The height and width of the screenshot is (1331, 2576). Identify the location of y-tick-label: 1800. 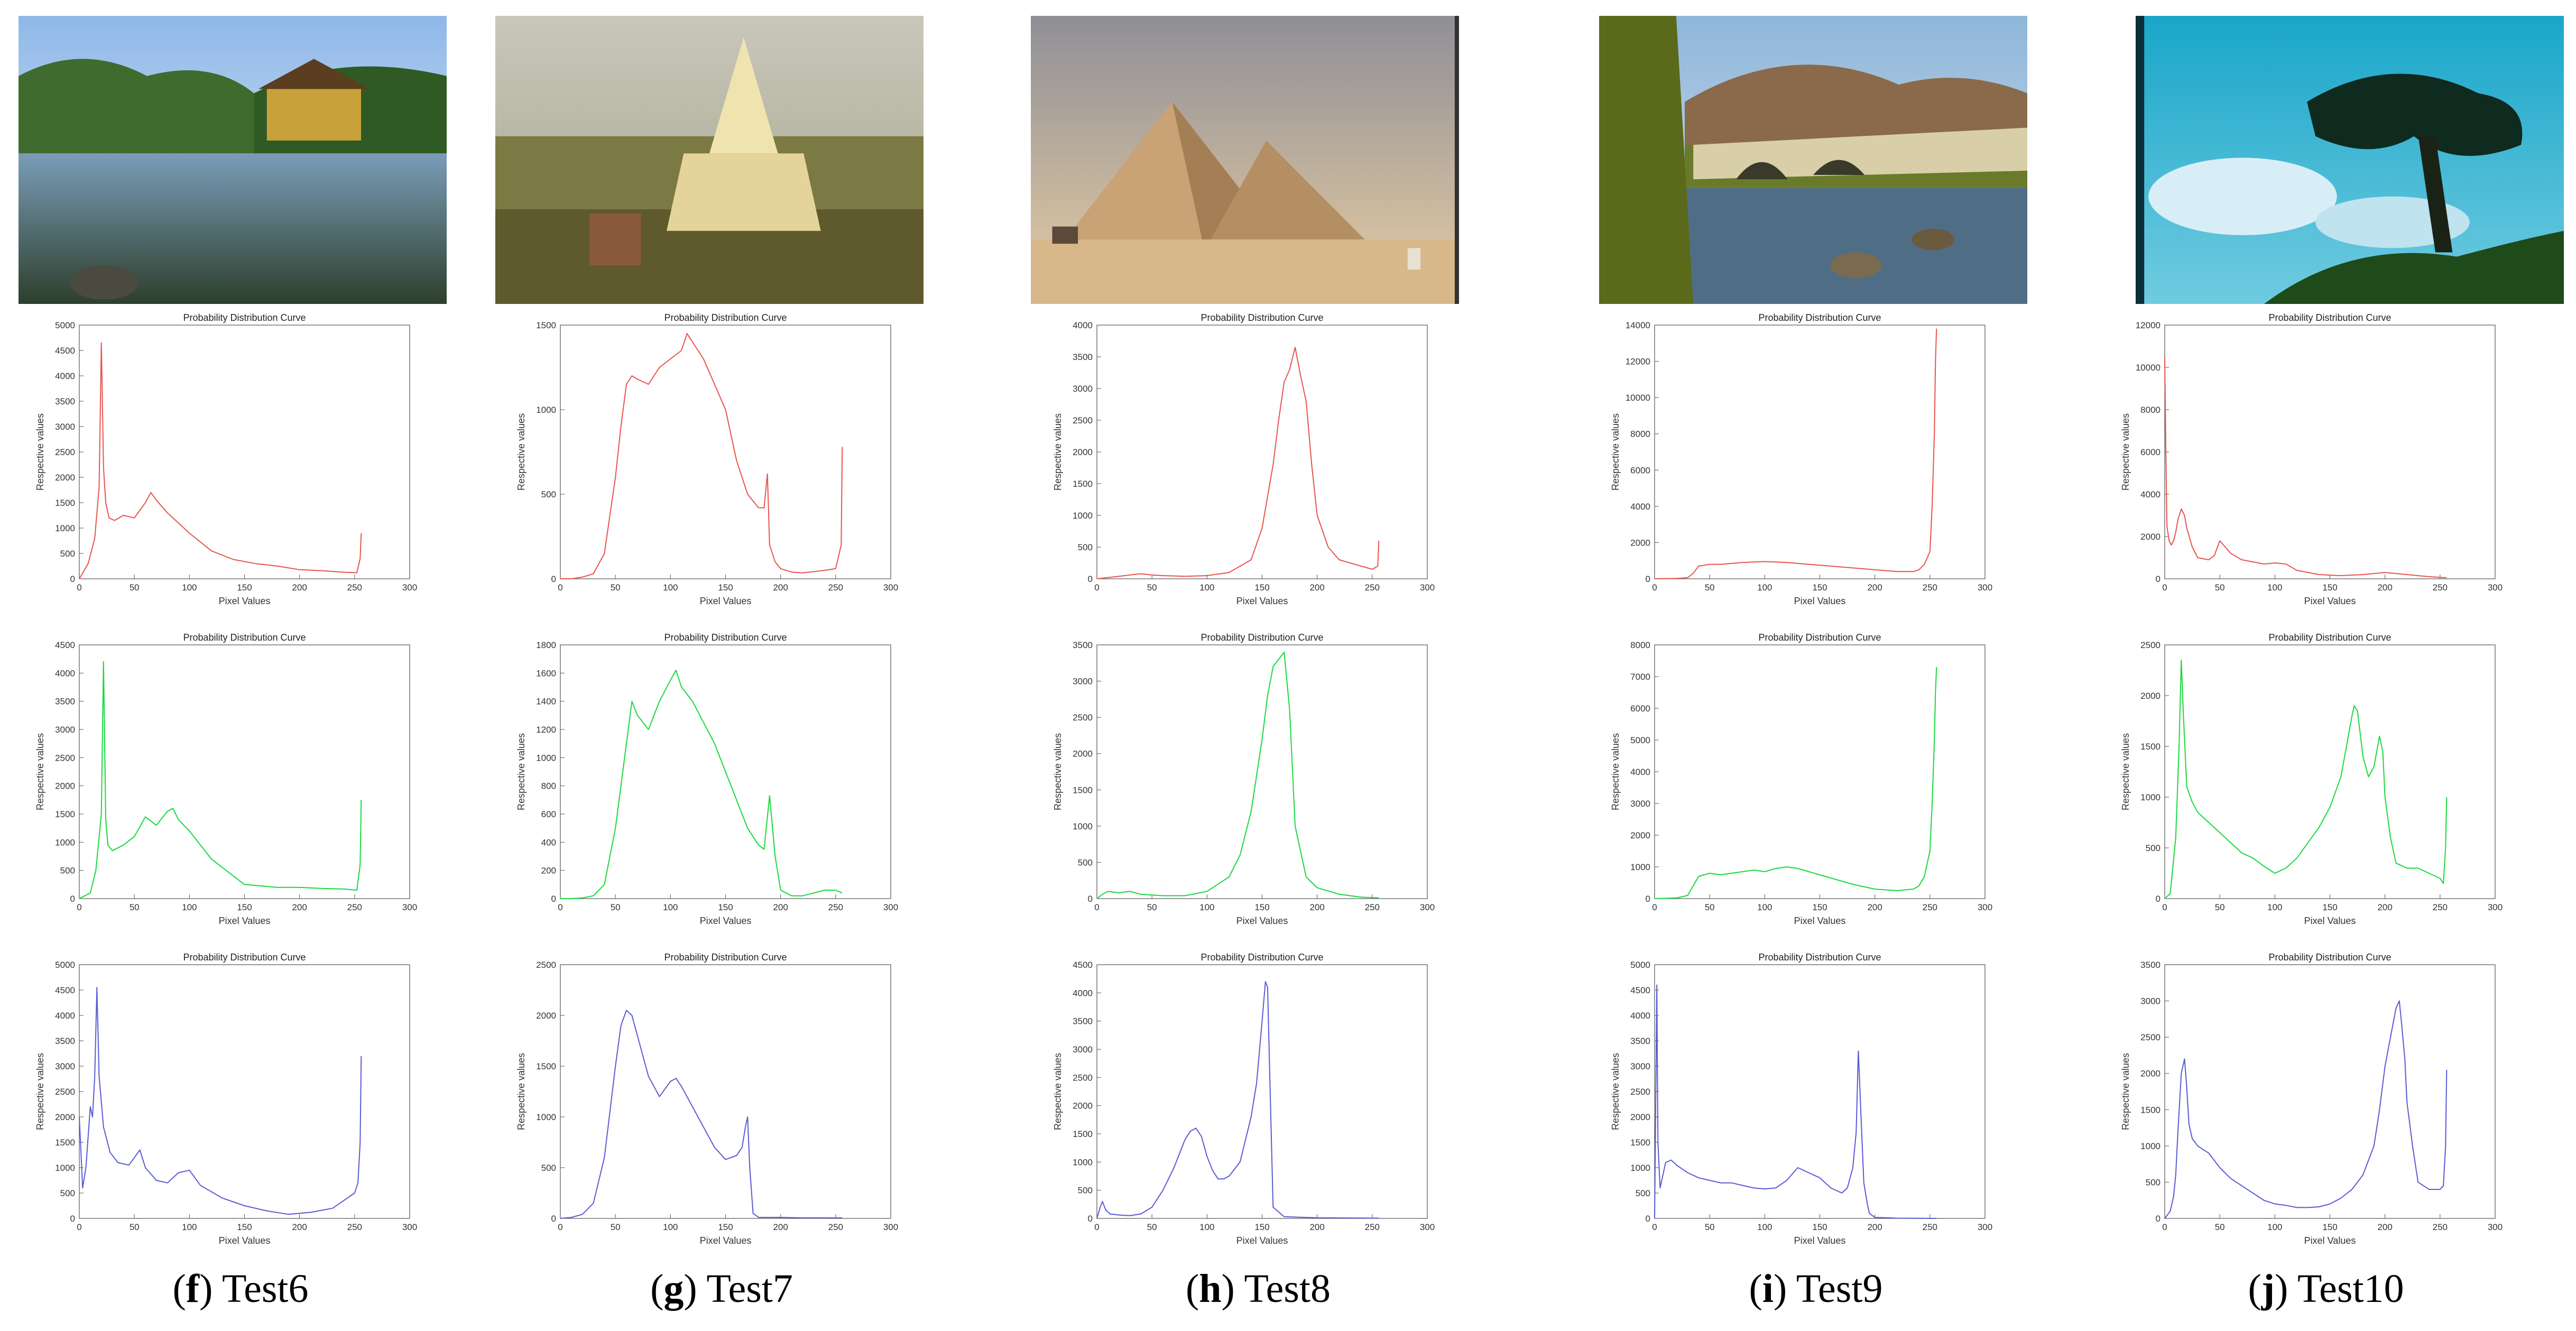
(546, 645).